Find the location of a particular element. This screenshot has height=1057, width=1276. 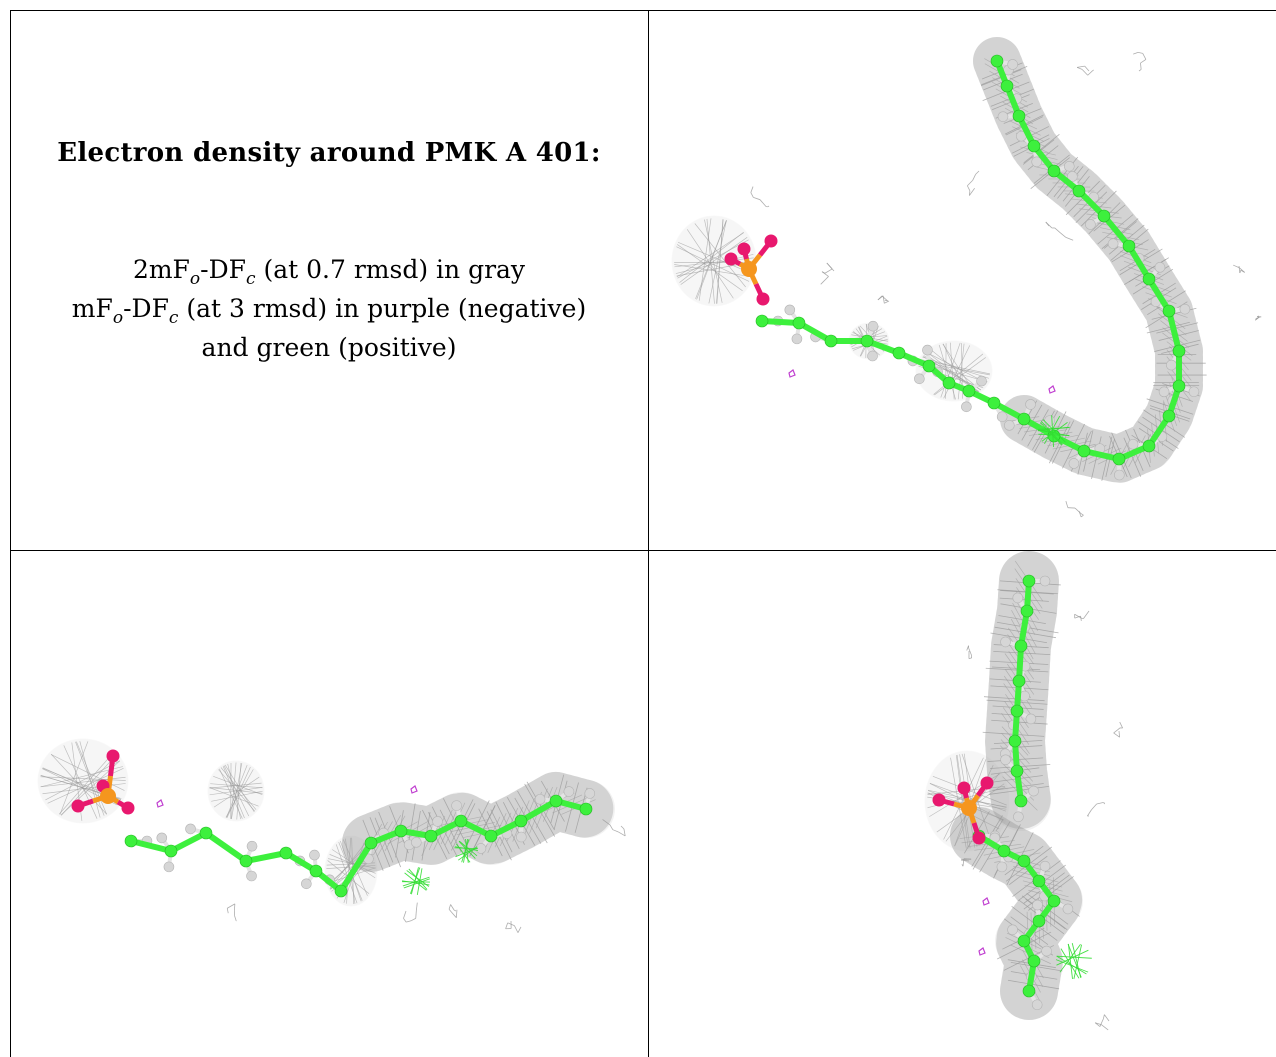

grid-horizontal-divider is located at coordinates (643, 550).